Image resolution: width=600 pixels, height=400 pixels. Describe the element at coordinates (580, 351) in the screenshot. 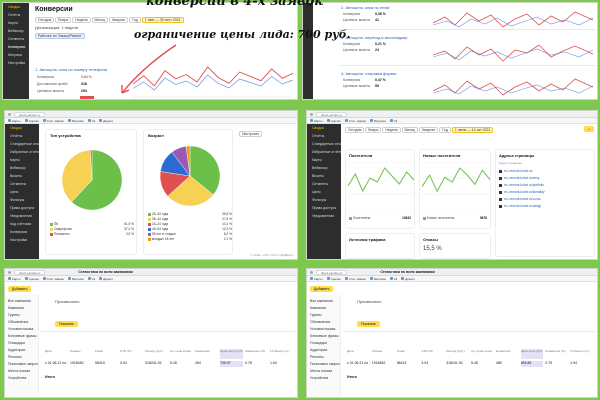

I see `col-header: Глубина (стр.)` at that location.